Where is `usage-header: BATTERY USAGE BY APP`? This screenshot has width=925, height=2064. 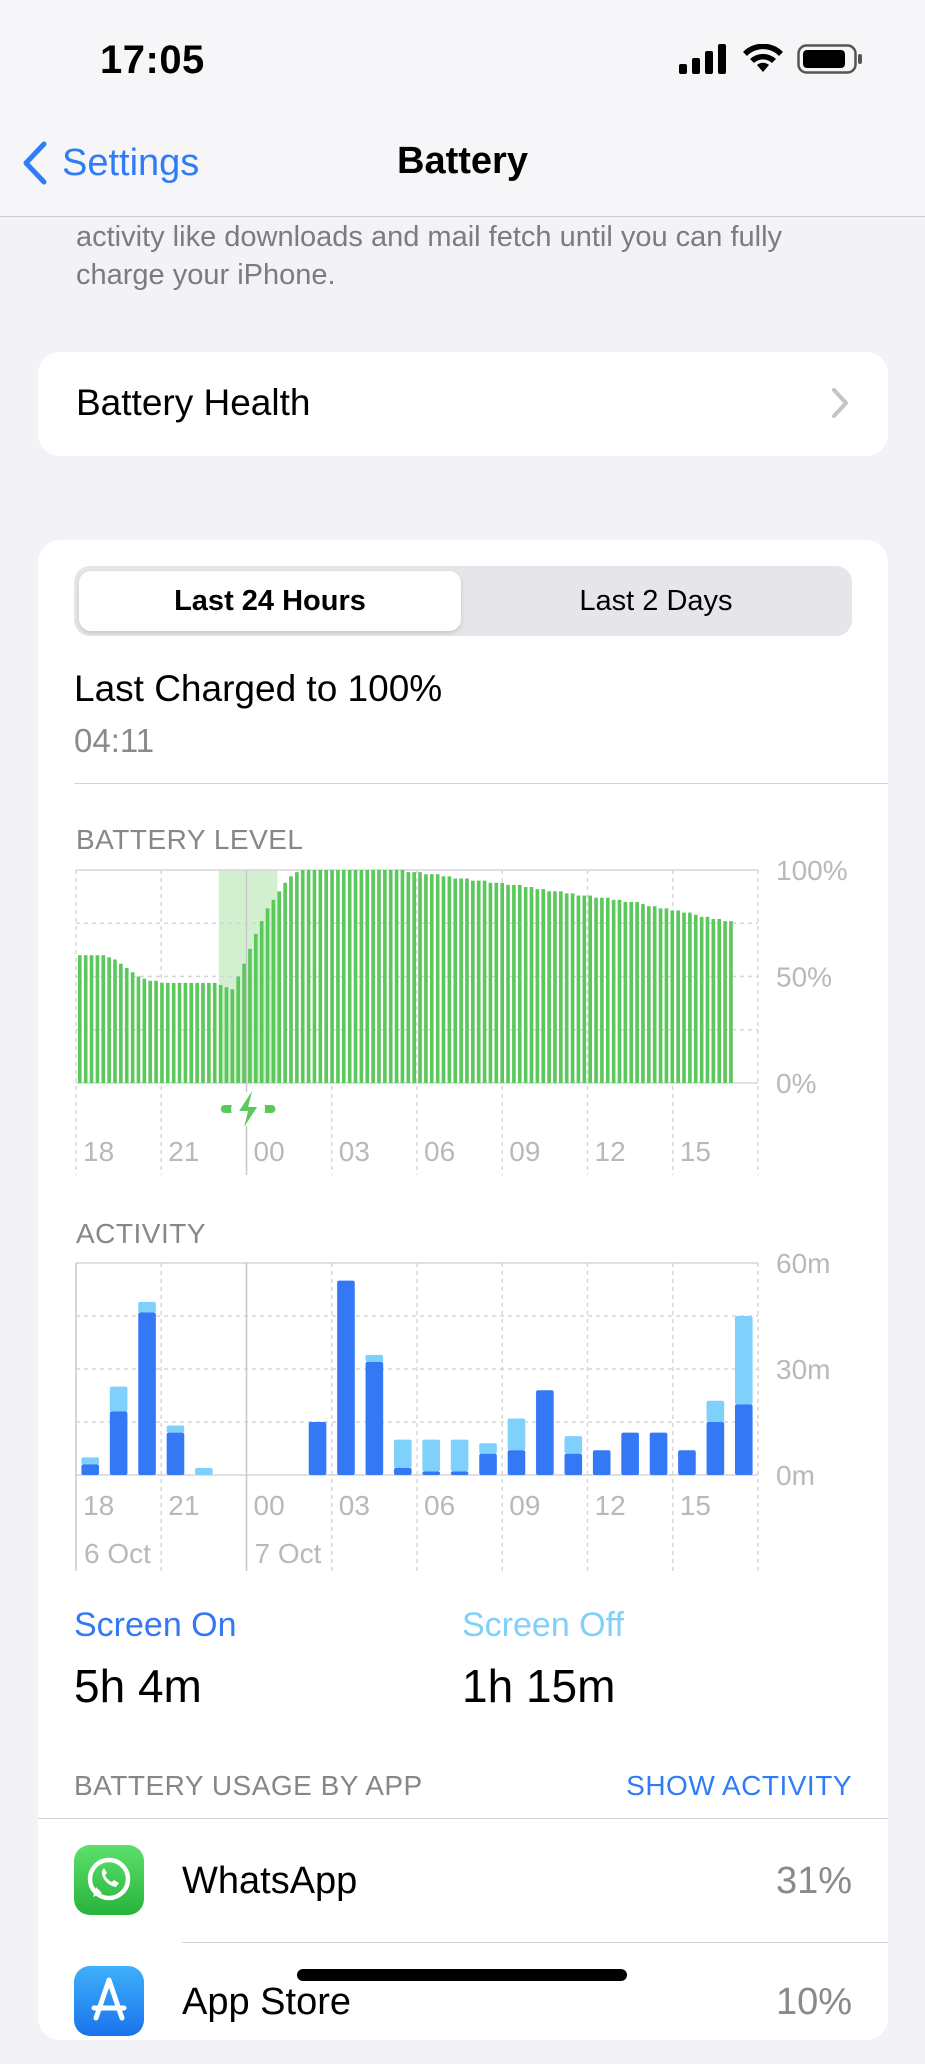
usage-header: BATTERY USAGE BY APP is located at coordinates (248, 1785).